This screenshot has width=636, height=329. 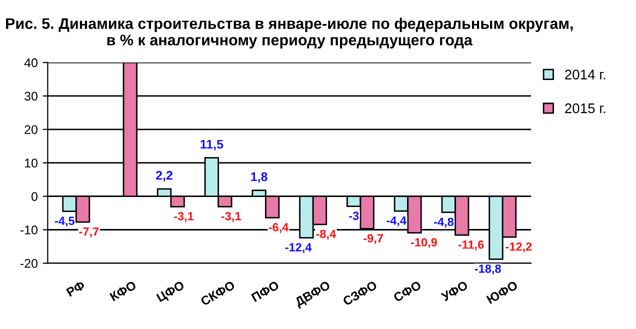 What do you see at coordinates (407, 291) in the screenshot?
I see `x-tick-label: СФО` at bounding box center [407, 291].